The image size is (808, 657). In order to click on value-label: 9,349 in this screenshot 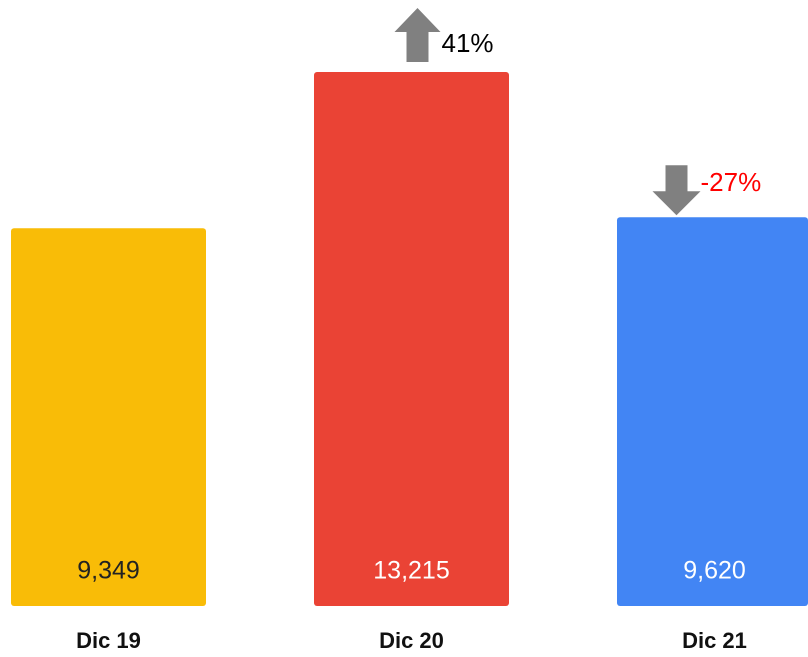, I will do `click(108, 571)`.